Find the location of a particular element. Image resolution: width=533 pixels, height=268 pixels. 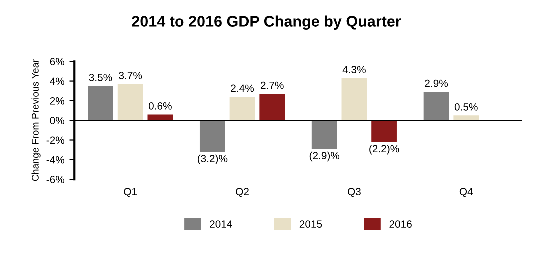

y-axis-title: Change From Previous Year is located at coordinates (36, 121).